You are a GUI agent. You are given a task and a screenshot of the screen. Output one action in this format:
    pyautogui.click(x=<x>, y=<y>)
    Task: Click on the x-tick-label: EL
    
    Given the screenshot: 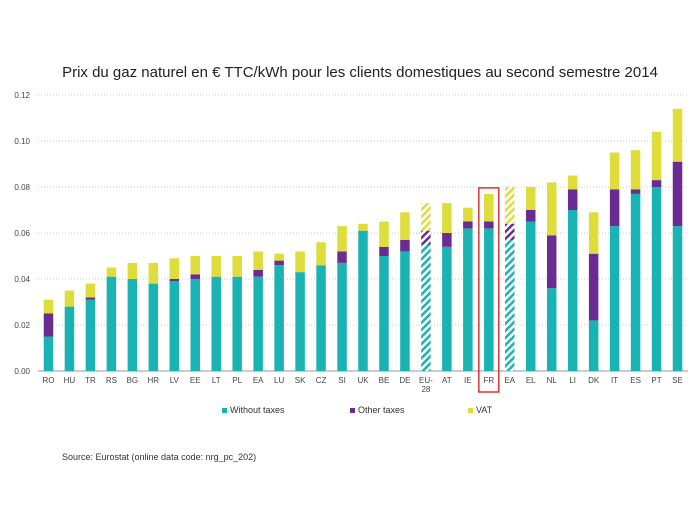 What is the action you would take?
    pyautogui.click(x=531, y=380)
    